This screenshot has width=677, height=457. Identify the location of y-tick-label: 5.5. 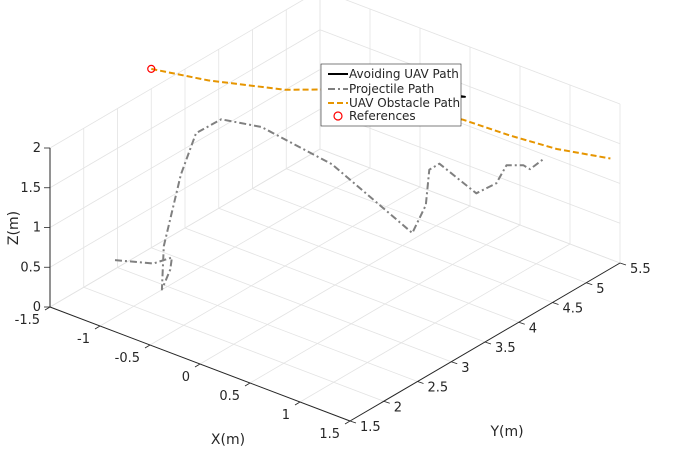
(640, 269).